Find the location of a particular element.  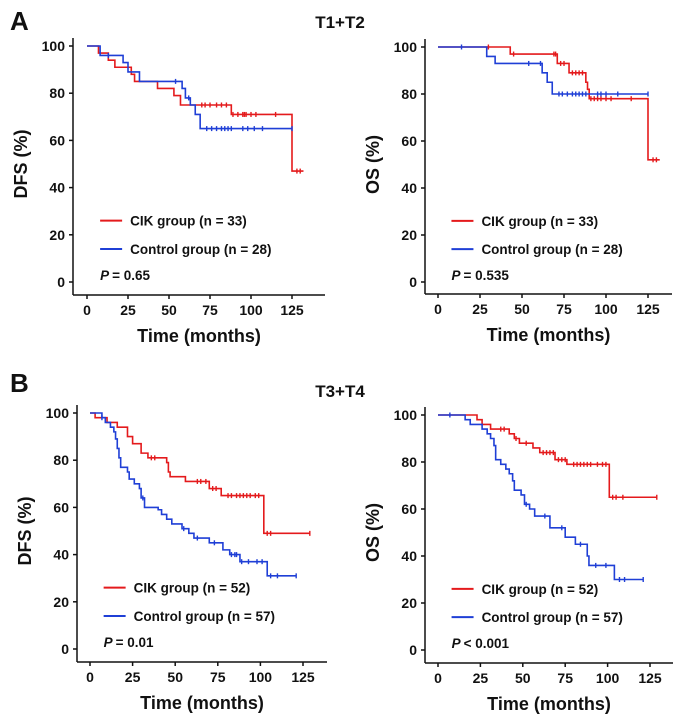

p-value: = 0.65 is located at coordinates (131, 275).